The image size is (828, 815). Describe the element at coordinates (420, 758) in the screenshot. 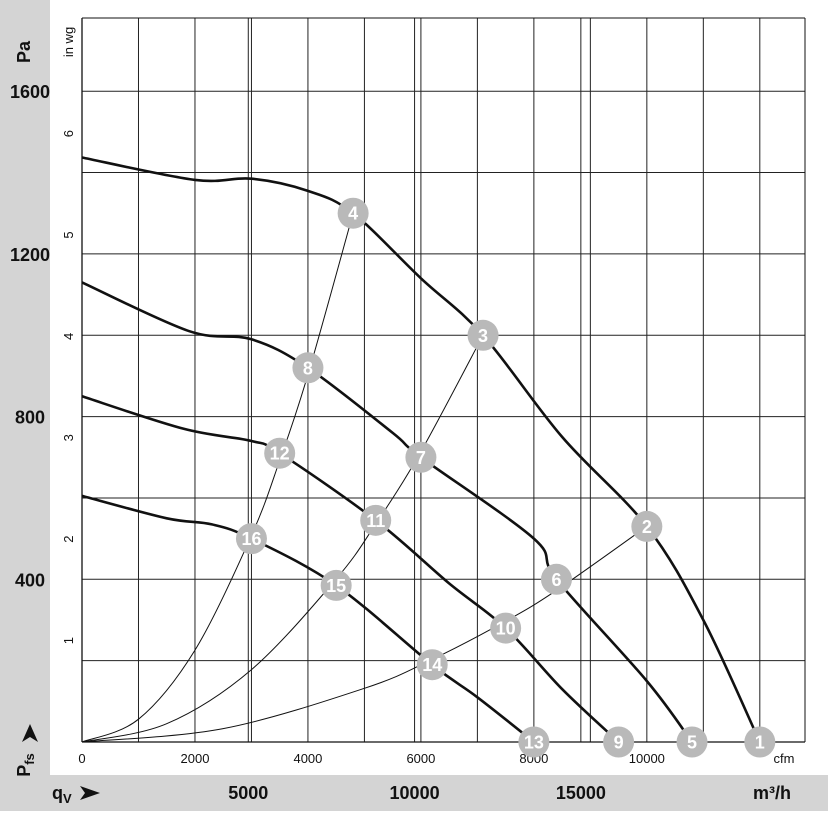

I see `cfm-tick-label: 6000` at that location.